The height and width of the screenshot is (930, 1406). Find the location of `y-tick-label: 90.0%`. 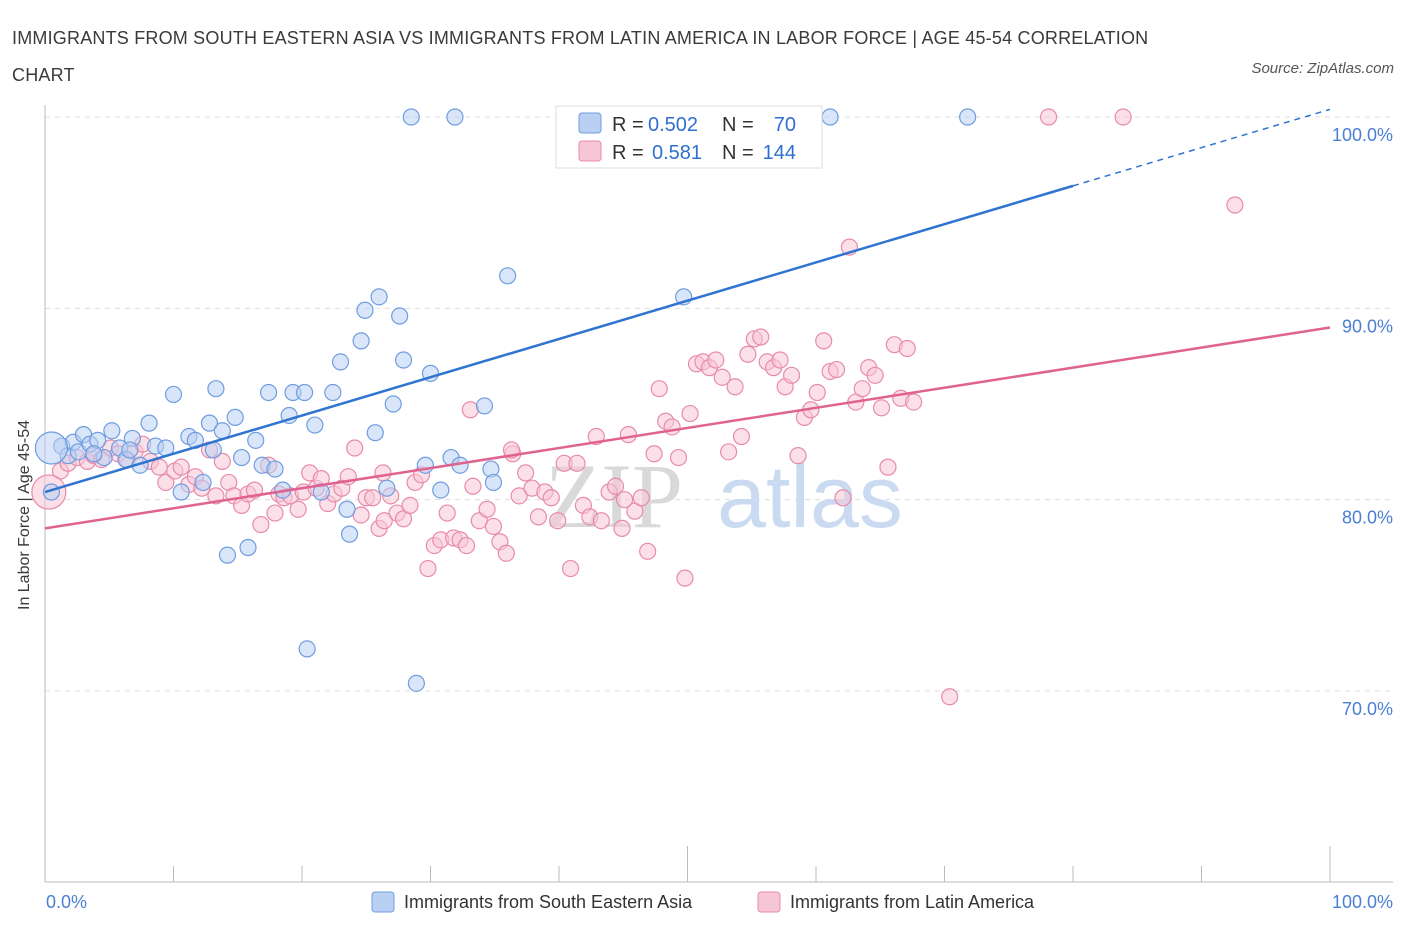

y-tick-label: 90.0% is located at coordinates (1367, 326).